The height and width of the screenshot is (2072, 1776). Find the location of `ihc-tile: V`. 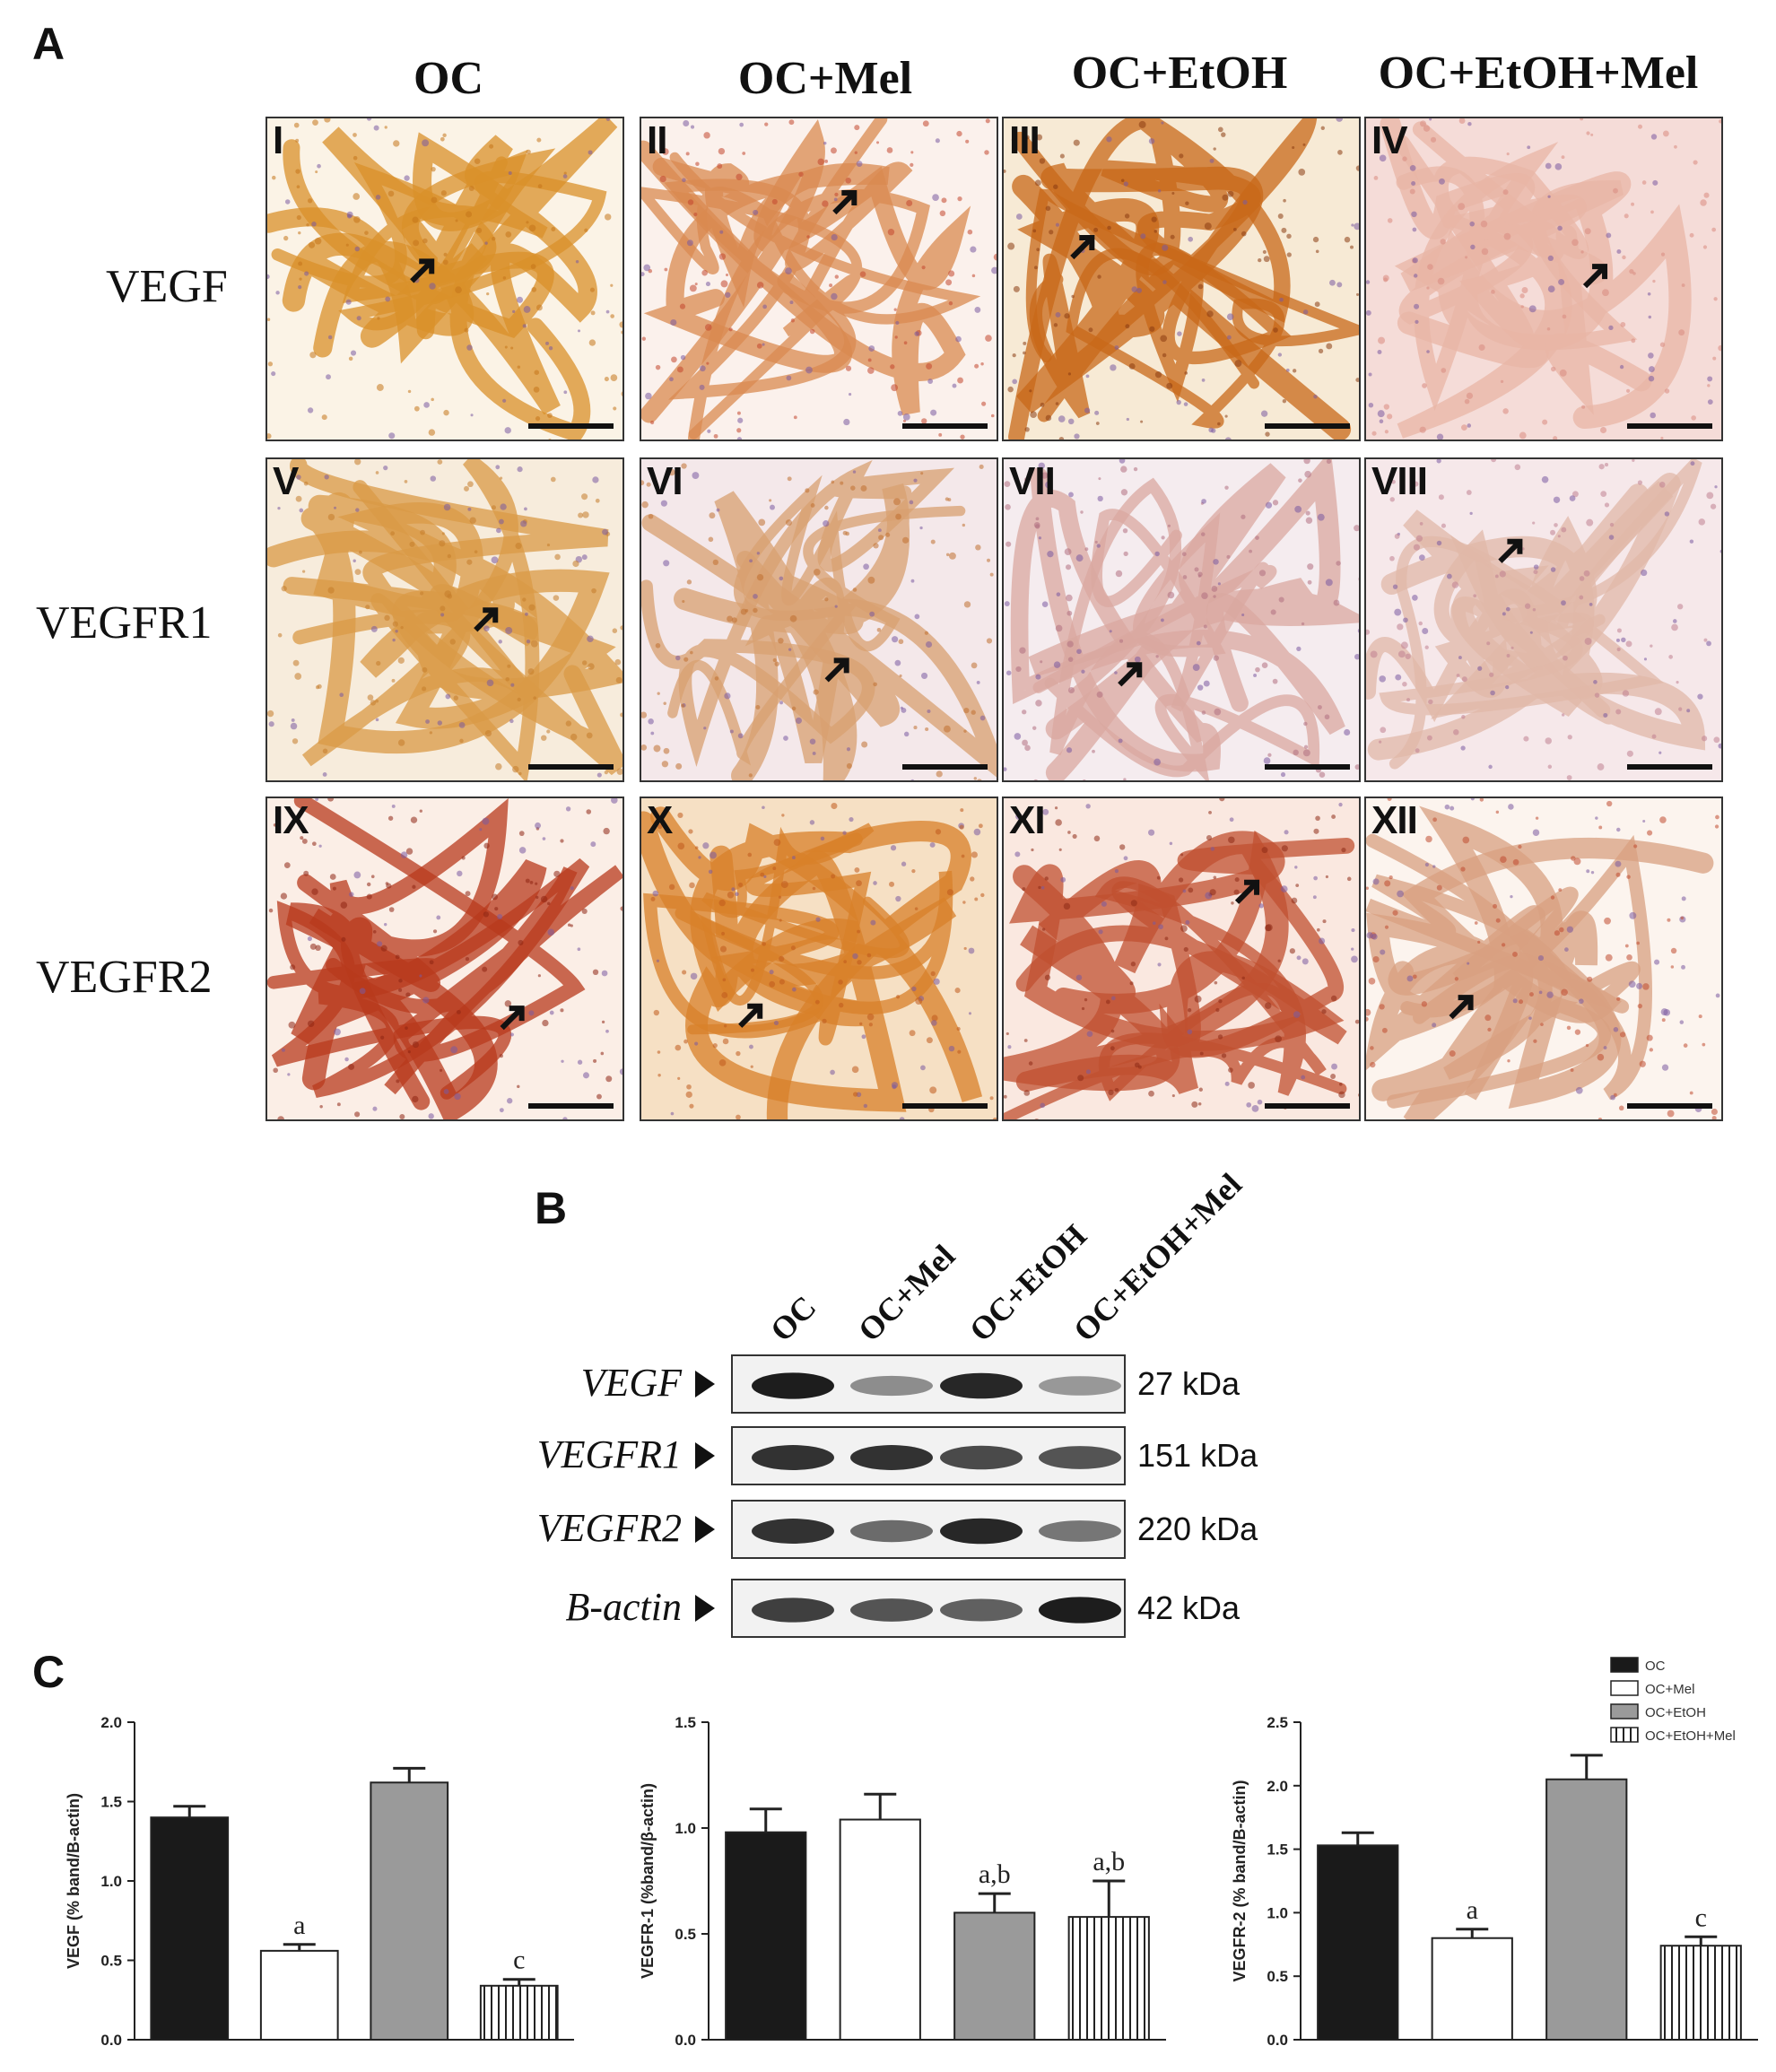

ihc-tile: V is located at coordinates (445, 620).